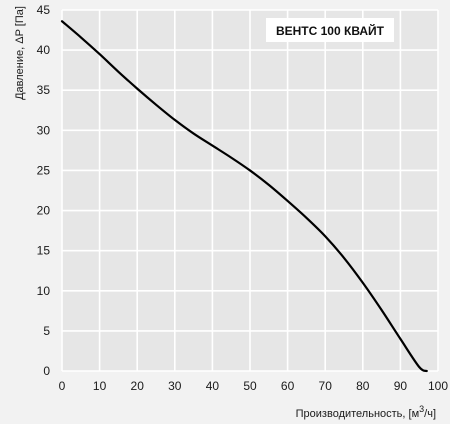  Describe the element at coordinates (62, 386) in the screenshot. I see `x-tick-label: 0` at that location.